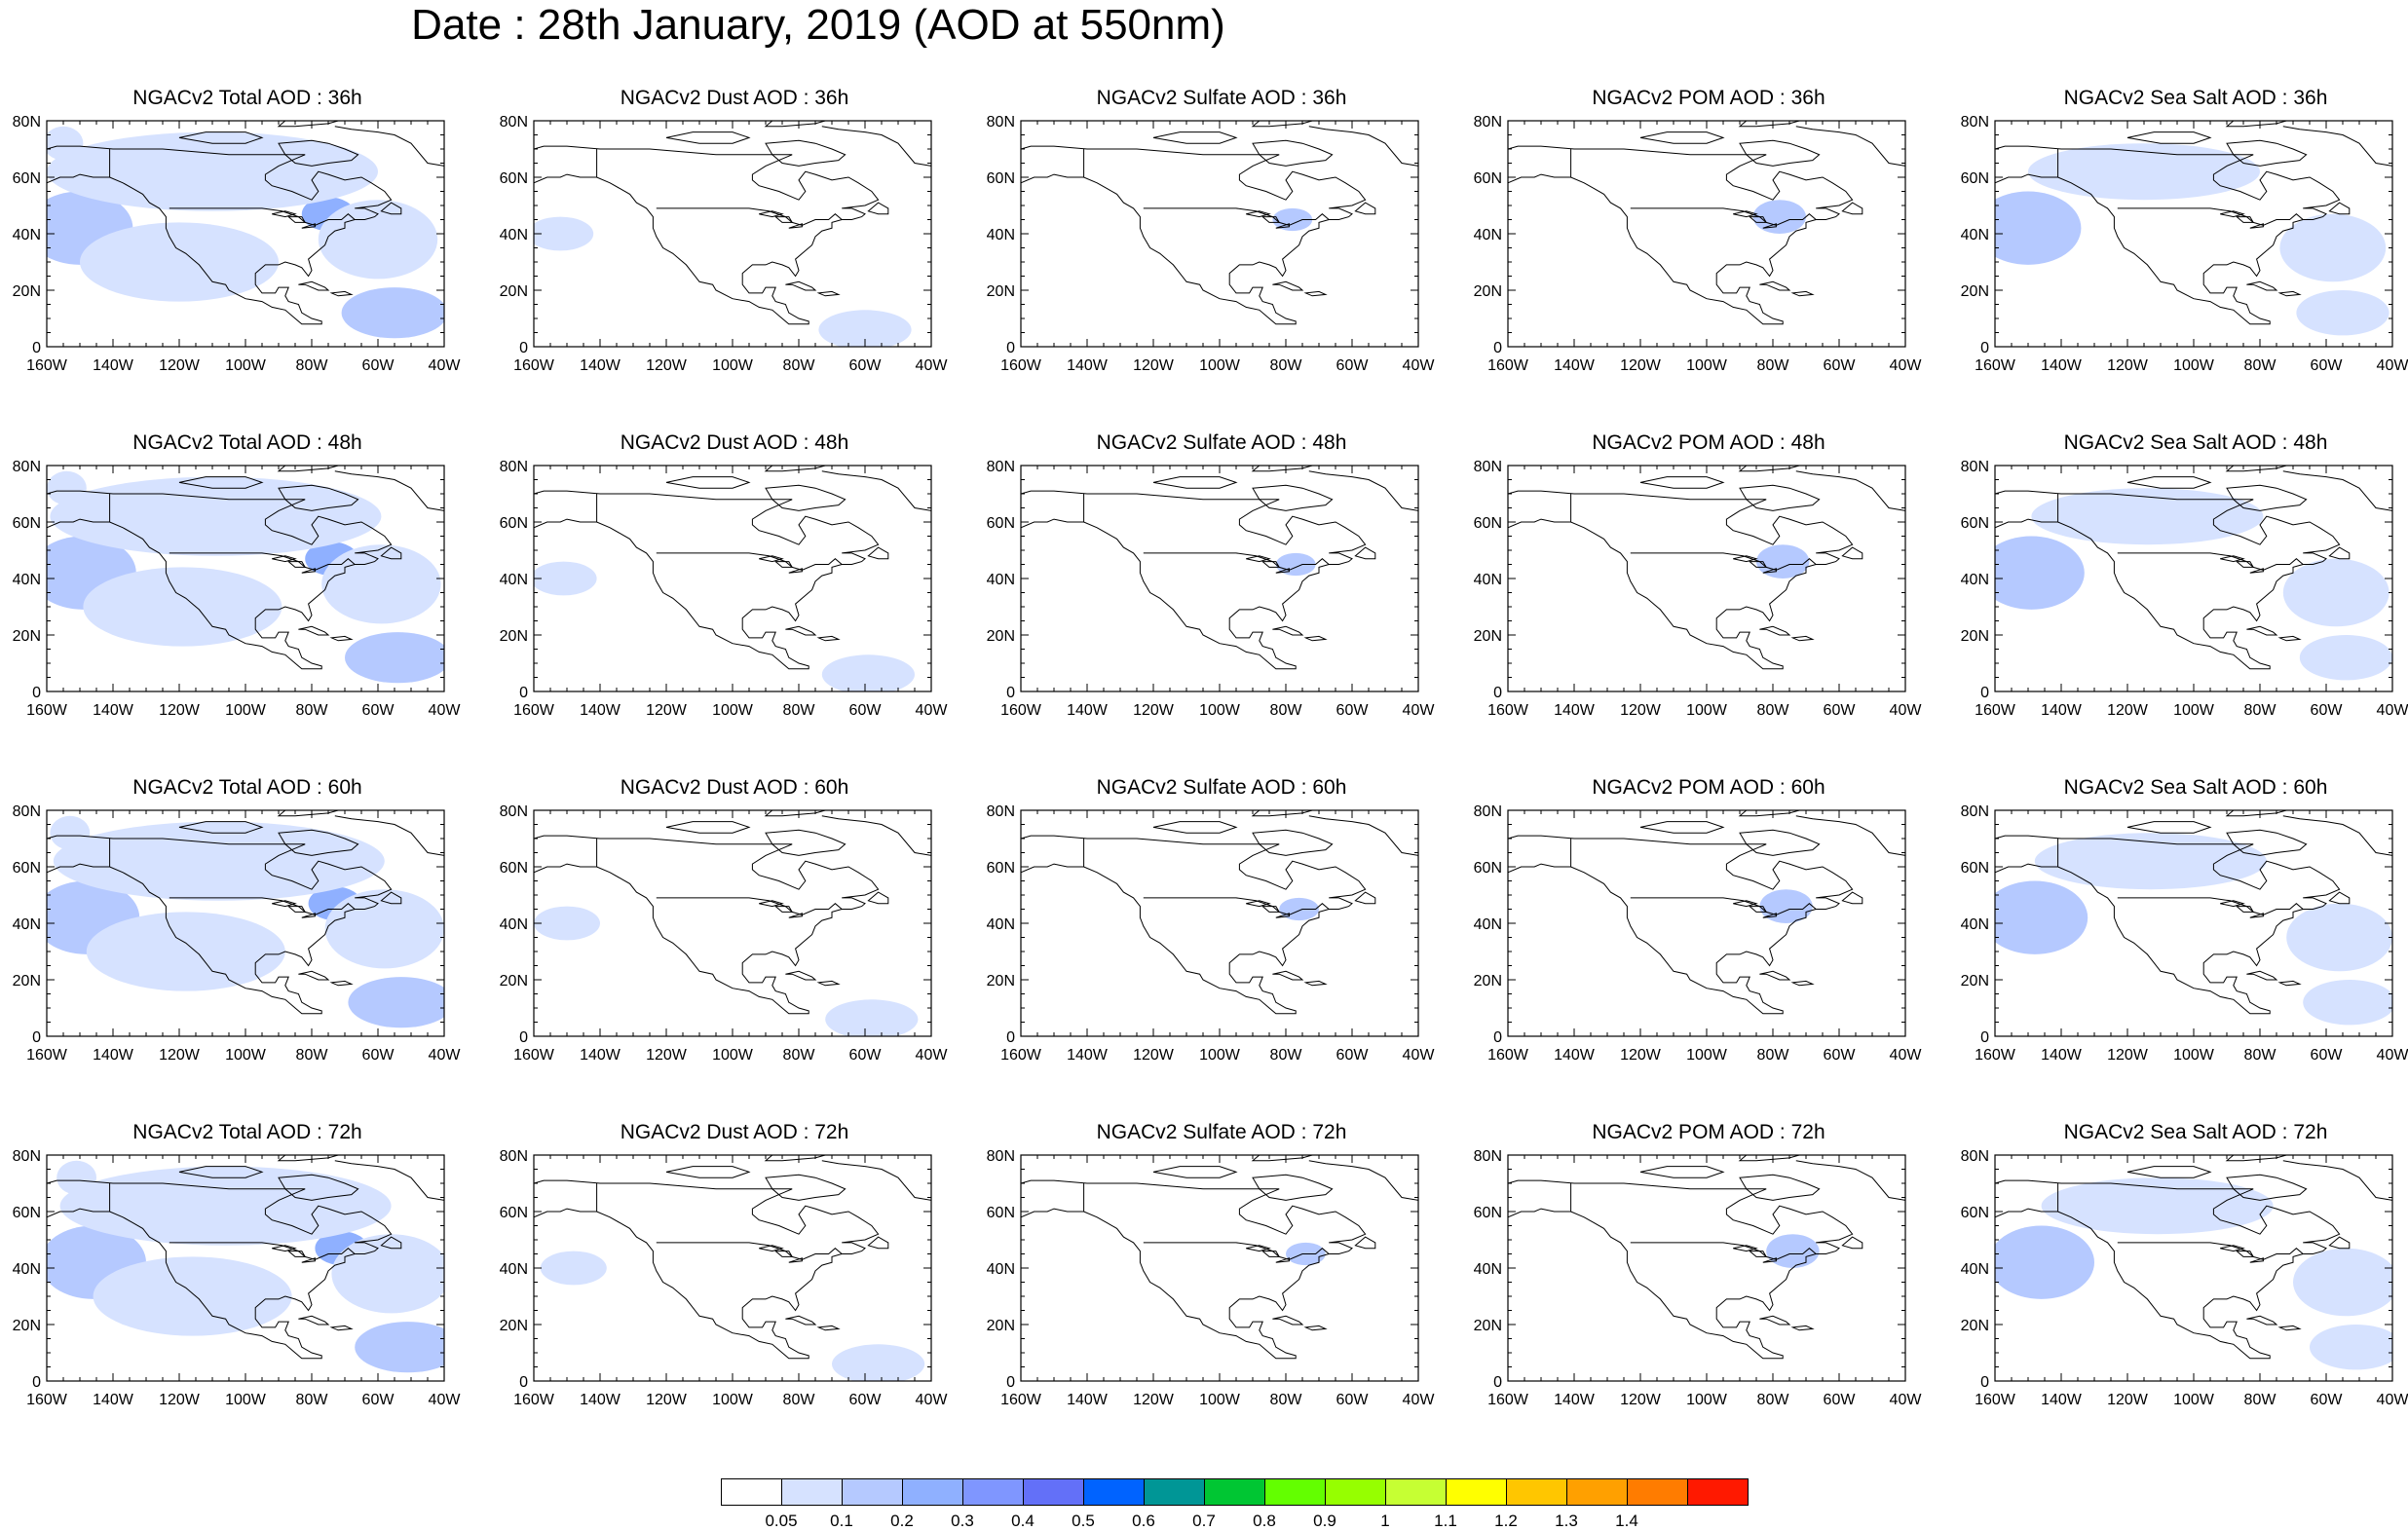 The image size is (2408, 1531). I want to click on panel-title: NGACv2 Total AOD : 72h, so click(247, 1132).